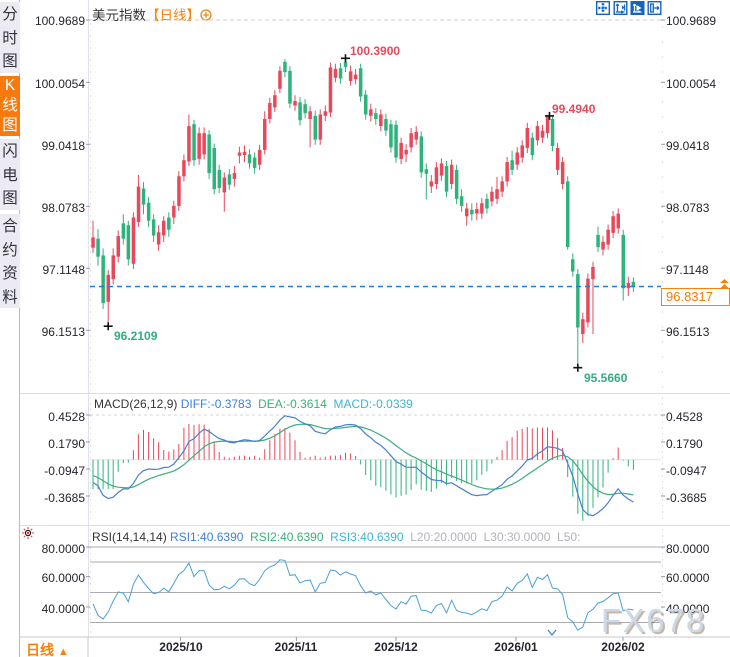 The height and width of the screenshot is (657, 730). I want to click on svg-text: 99.4940, so click(574, 109).